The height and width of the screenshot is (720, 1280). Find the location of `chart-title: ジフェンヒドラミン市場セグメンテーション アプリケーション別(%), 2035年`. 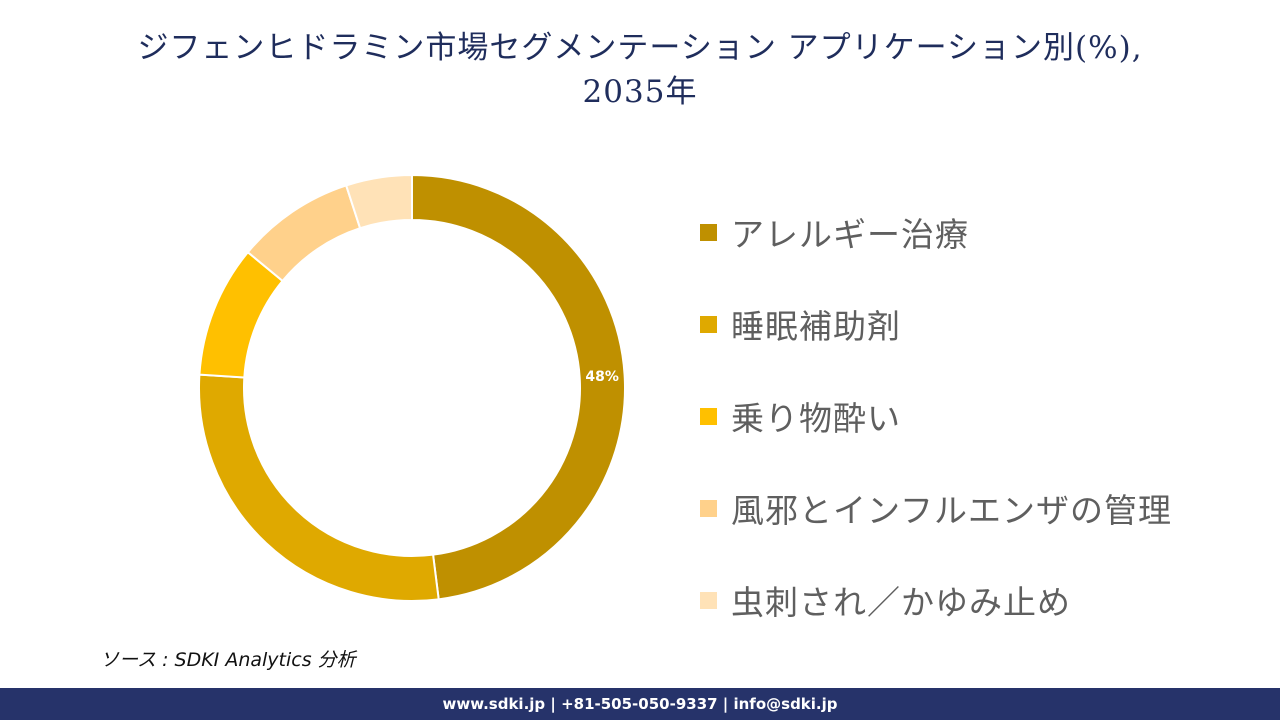

chart-title: ジフェンヒドラミン市場セグメンテーション アプリケーション別(%), 2035年 is located at coordinates (640, 70).